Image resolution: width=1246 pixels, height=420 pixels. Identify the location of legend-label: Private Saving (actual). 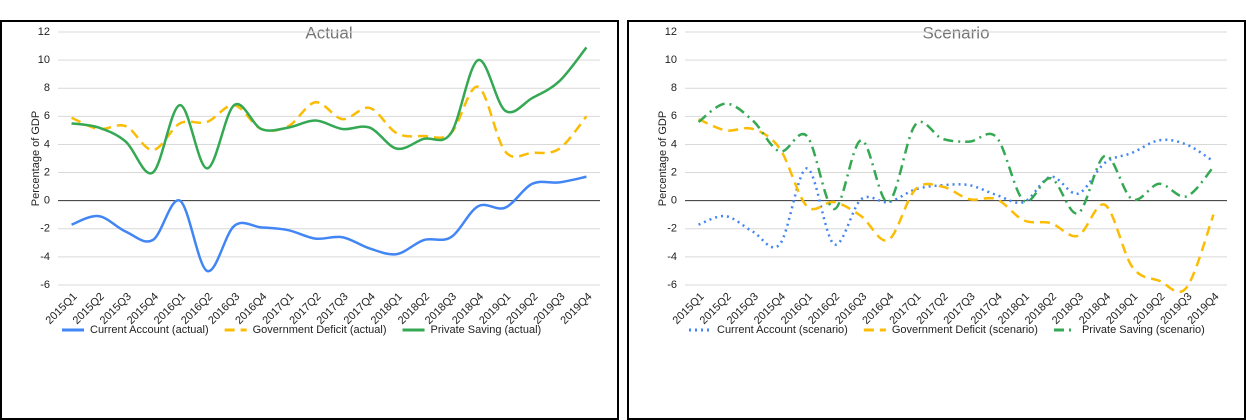
(486, 330).